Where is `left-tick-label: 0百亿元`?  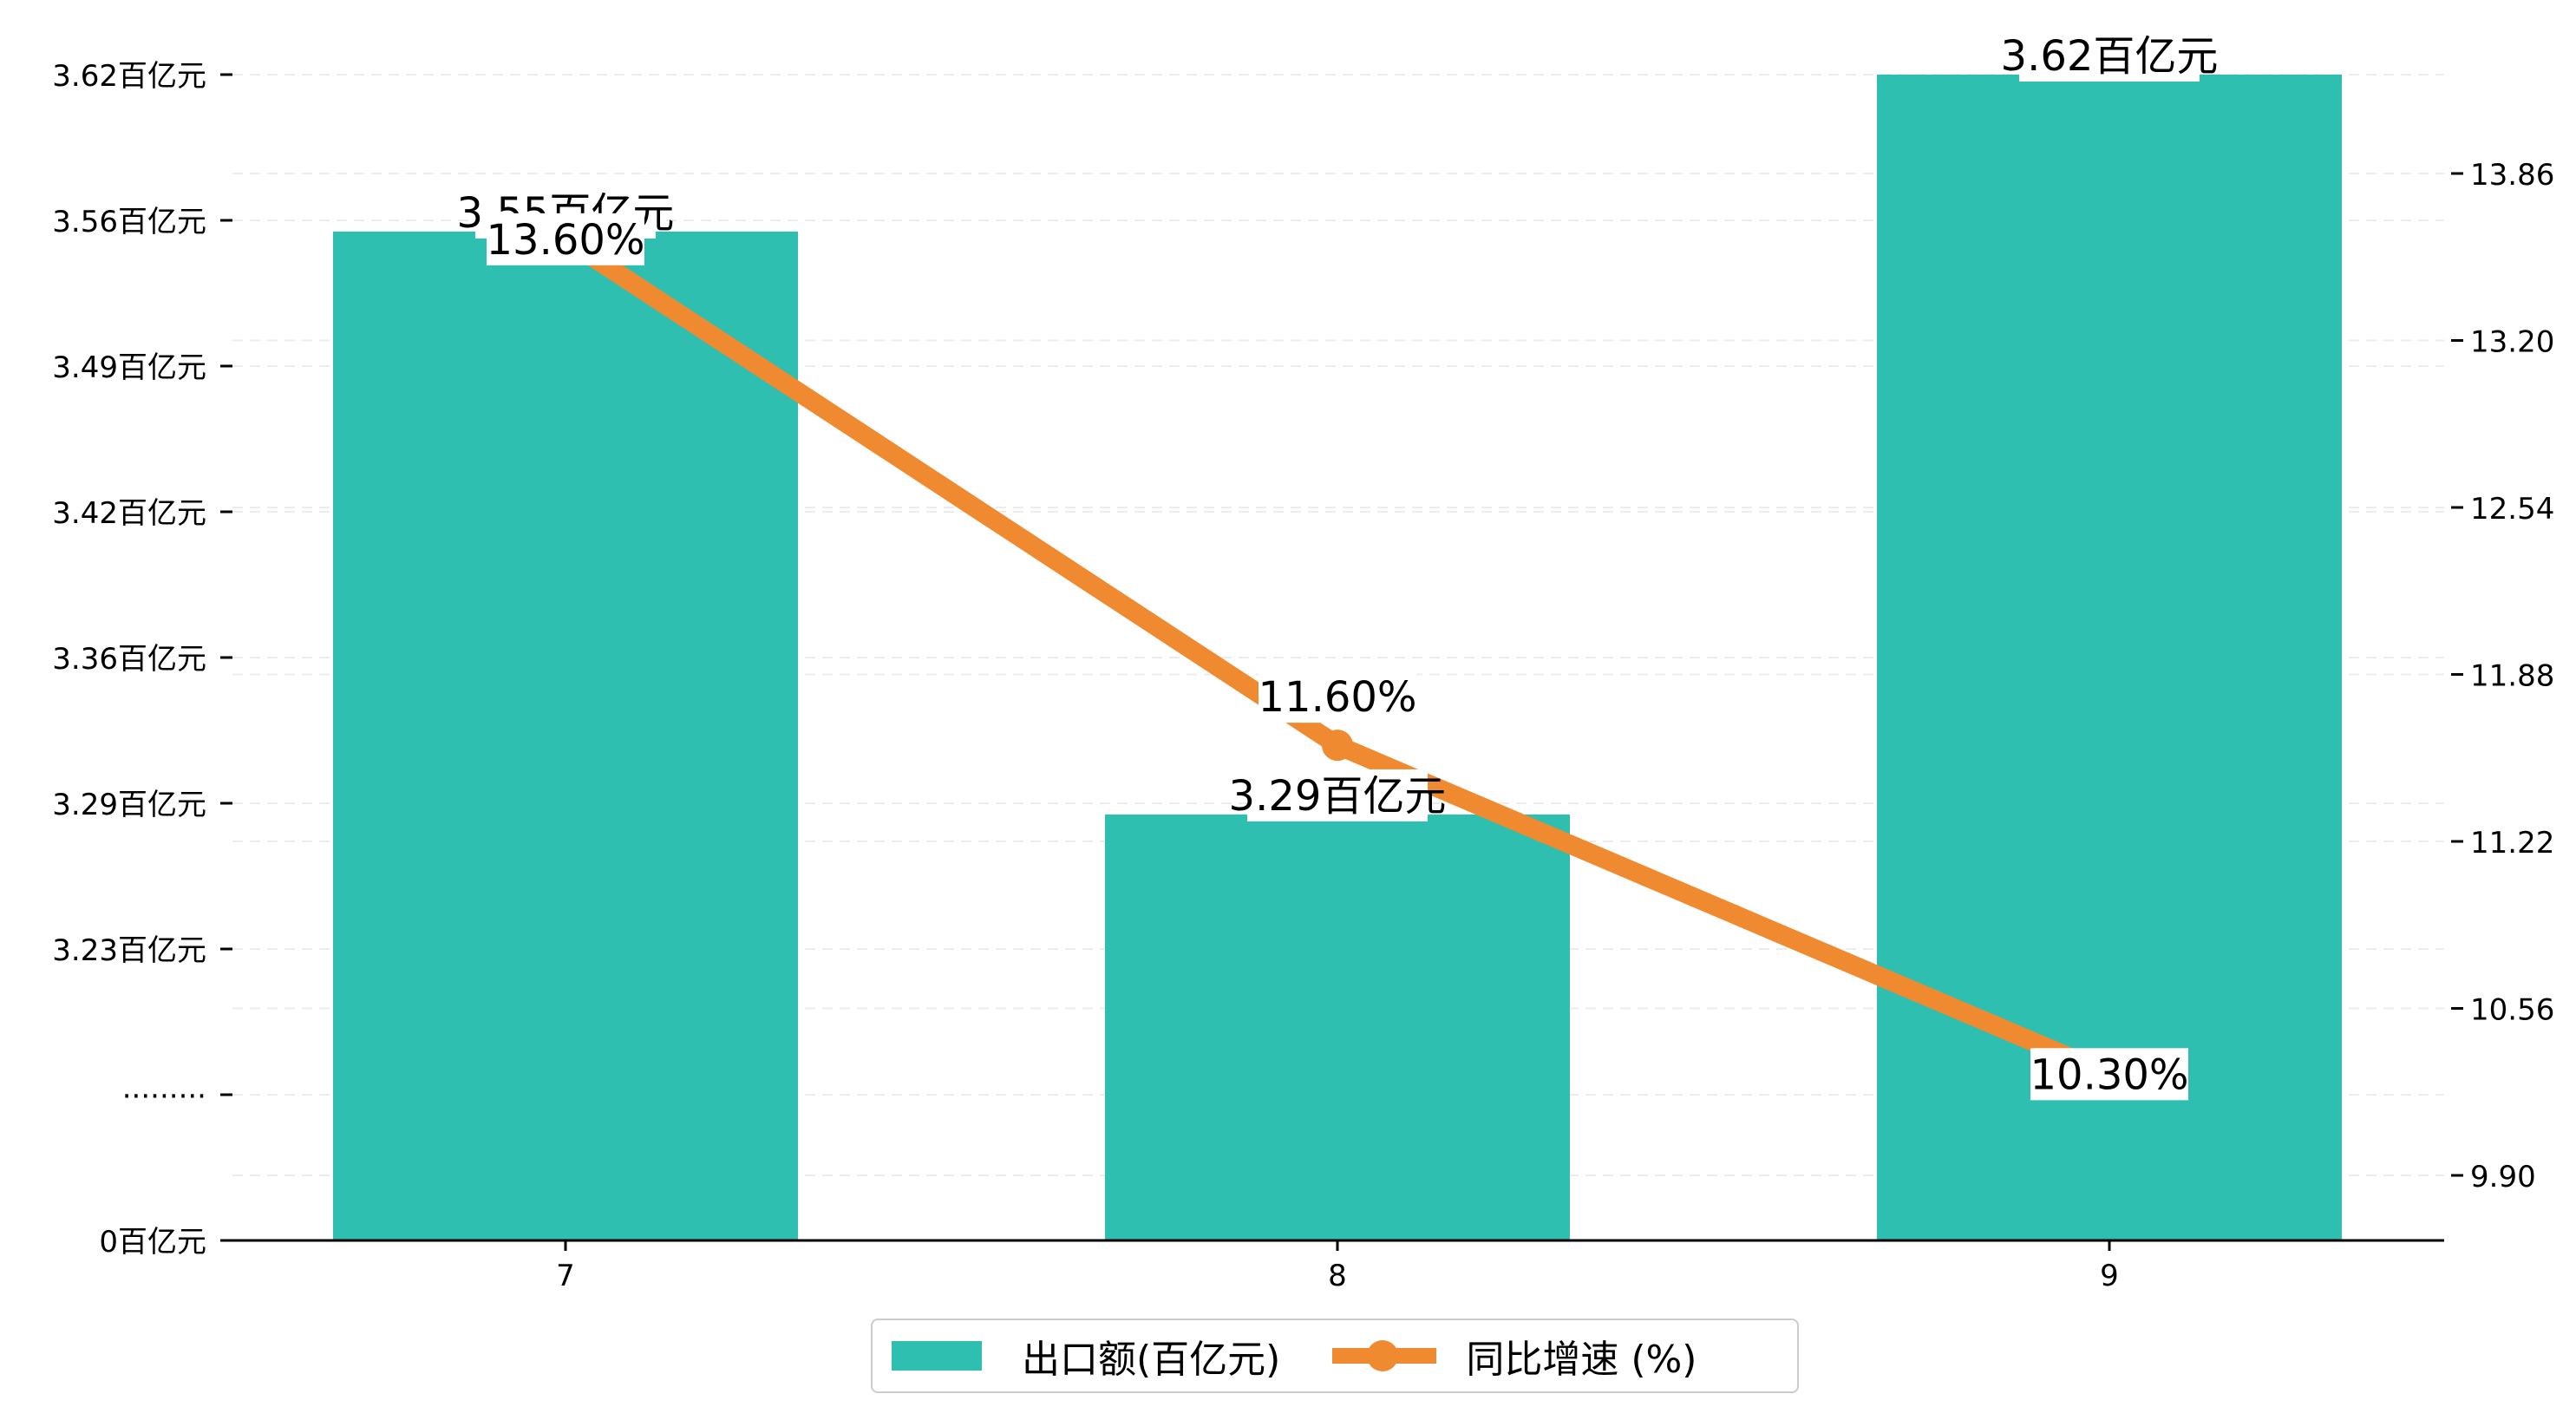
left-tick-label: 0百亿元 is located at coordinates (152, 1242).